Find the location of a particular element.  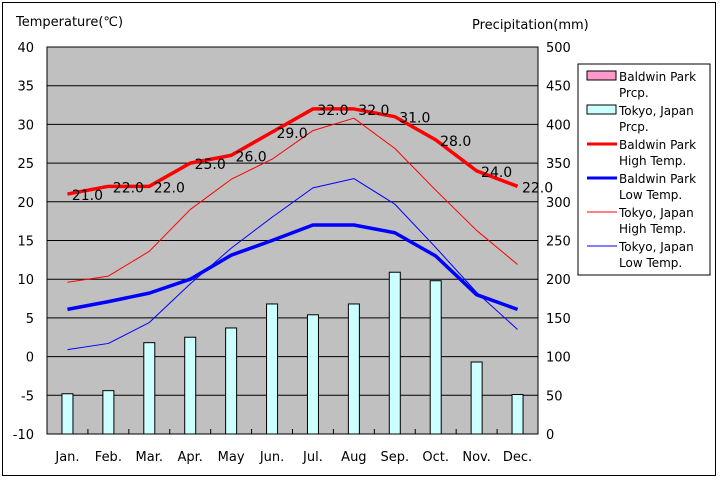

x-tick-label: Jul. is located at coordinates (312, 457).